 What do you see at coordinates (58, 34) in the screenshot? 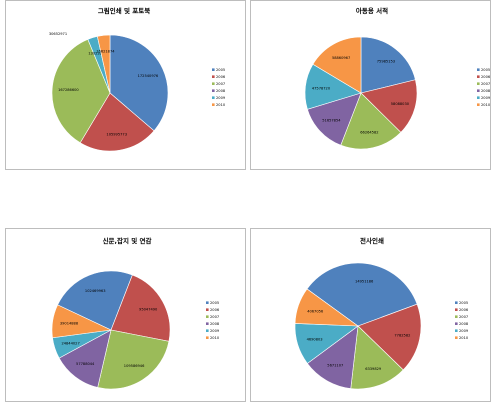
I see `slice-label-extra: 30652971` at bounding box center [58, 34].